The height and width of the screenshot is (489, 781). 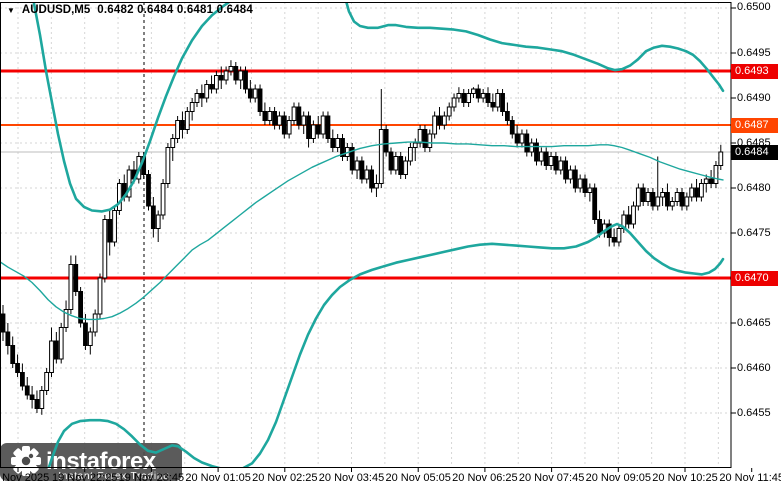 What do you see at coordinates (754, 52) in the screenshot?
I see `price-axis-label: 0.6495` at bounding box center [754, 52].